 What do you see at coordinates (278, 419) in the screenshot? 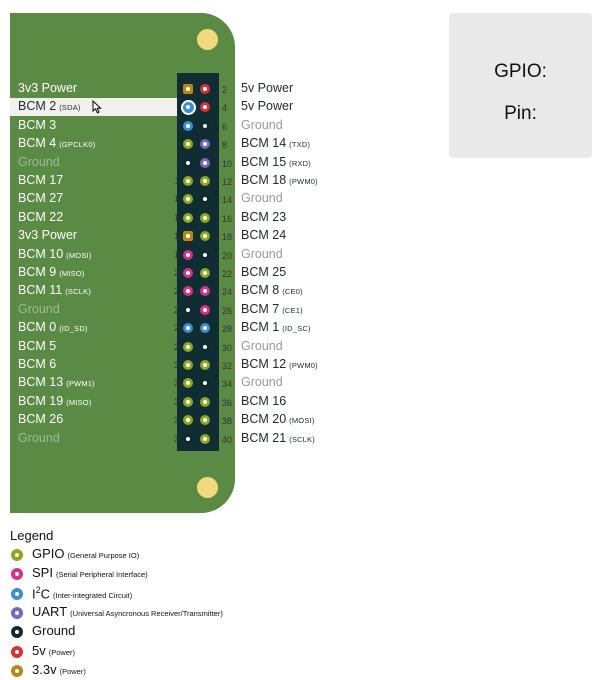
I see `pin-row-38: BCM 20 (MOSI)` at bounding box center [278, 419].